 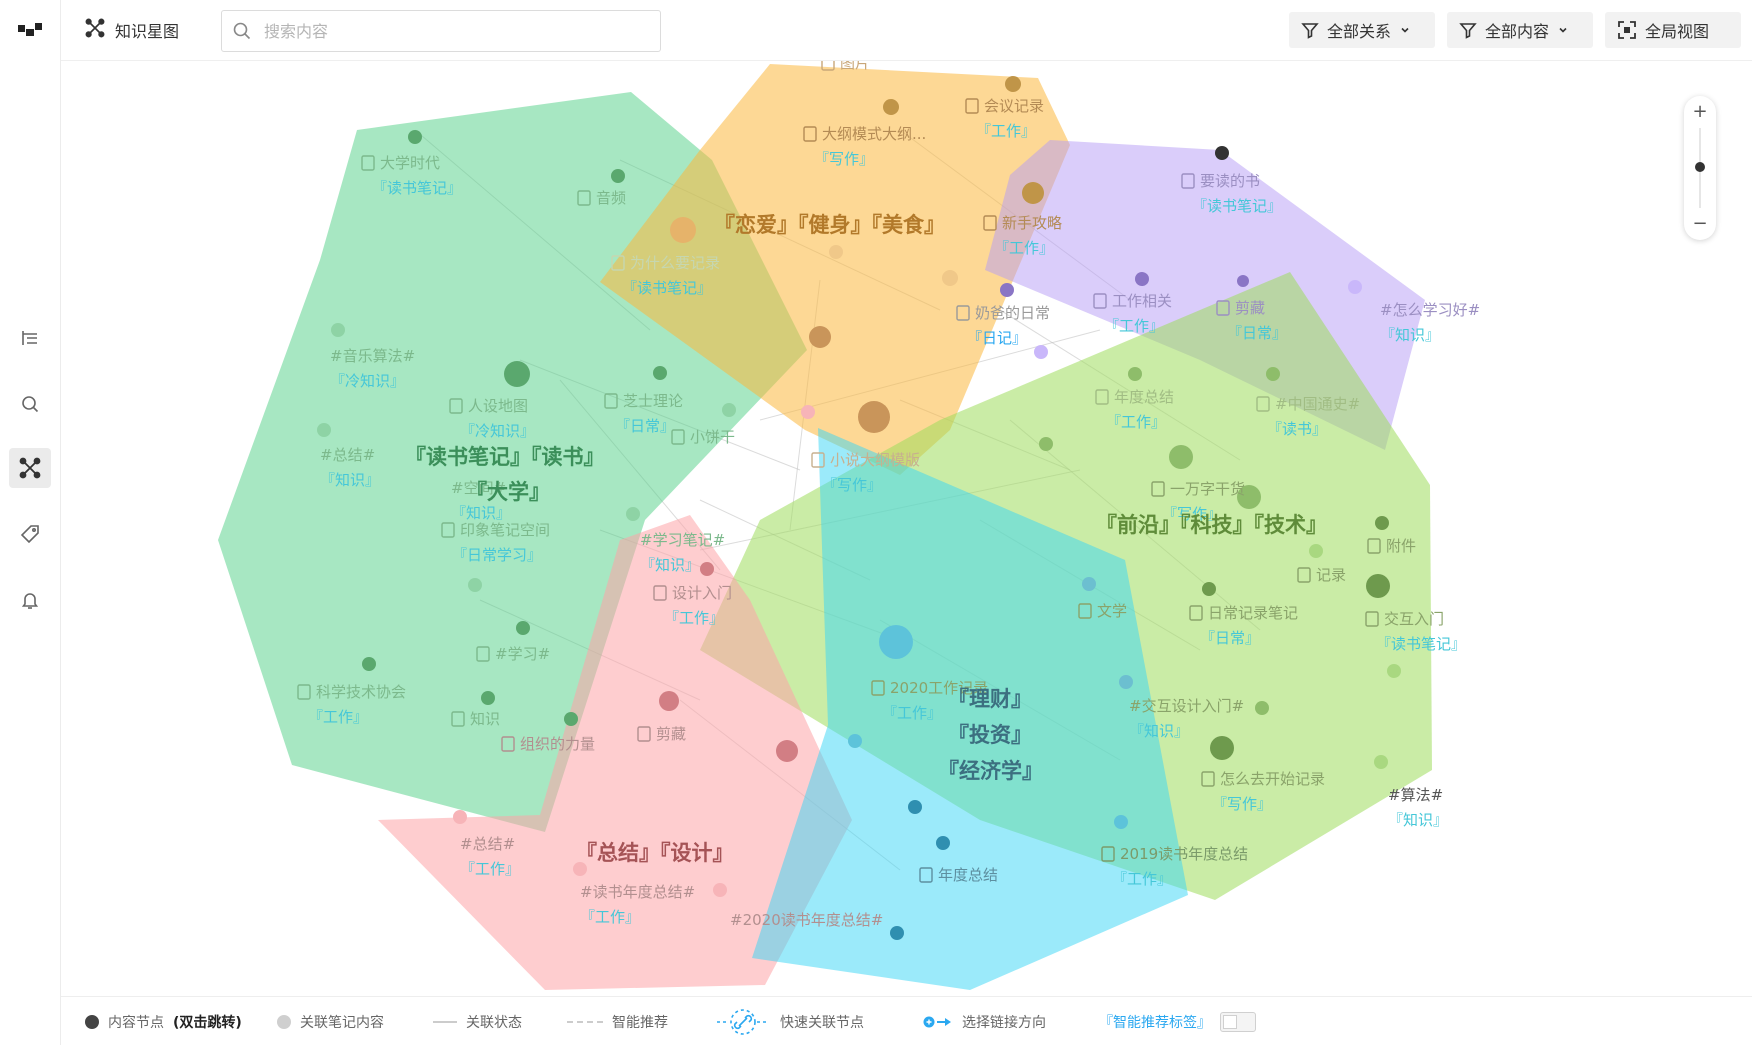 I want to click on graph-node-label: 音频, so click(x=601, y=198).